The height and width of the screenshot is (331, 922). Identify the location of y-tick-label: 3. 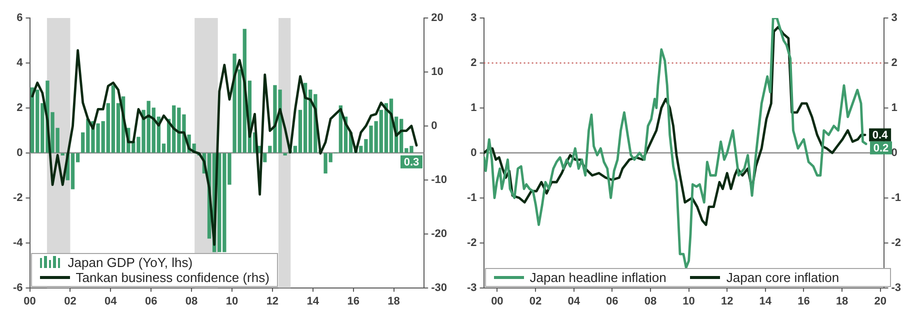
(473, 18).